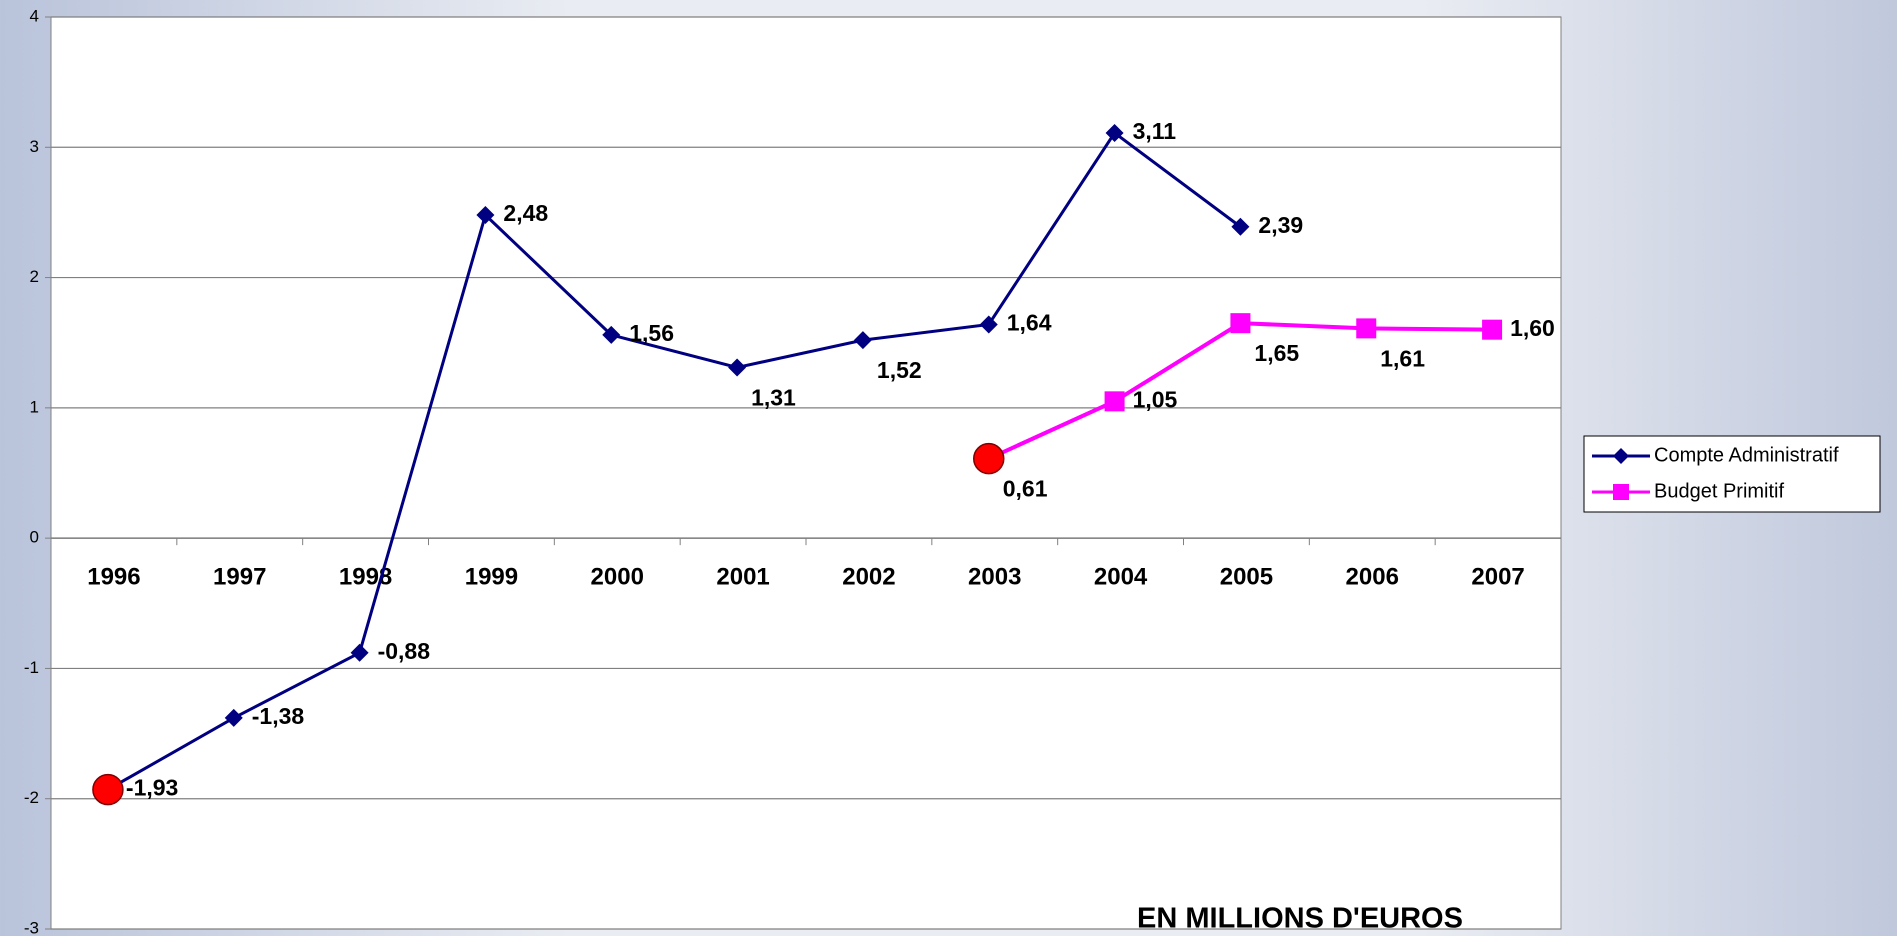  Describe the element at coordinates (278, 716) in the screenshot. I see `data-label: -1,38` at that location.